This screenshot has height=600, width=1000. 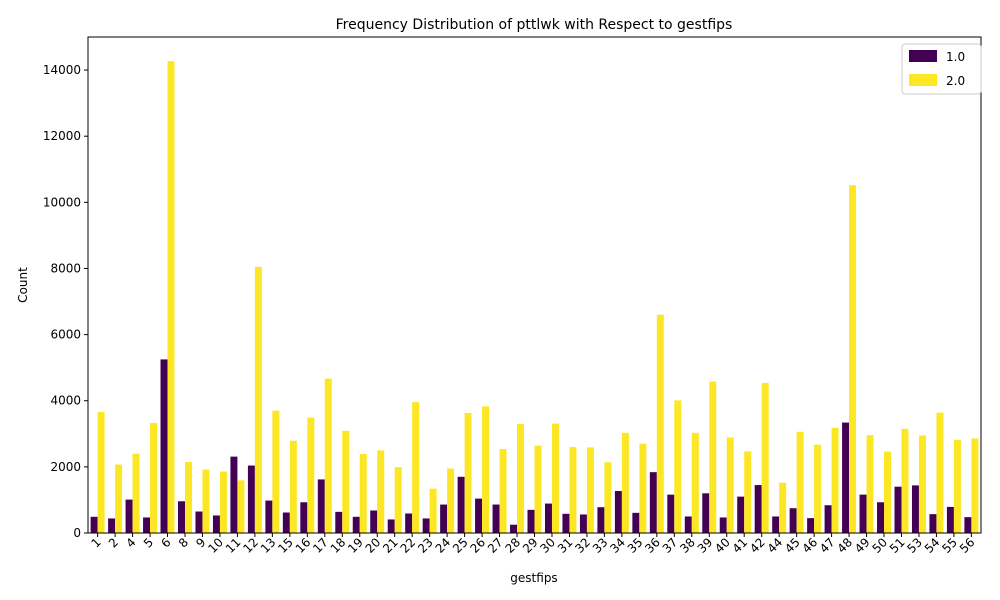 I want to click on x-axis-label: gestfips, so click(x=533, y=578).